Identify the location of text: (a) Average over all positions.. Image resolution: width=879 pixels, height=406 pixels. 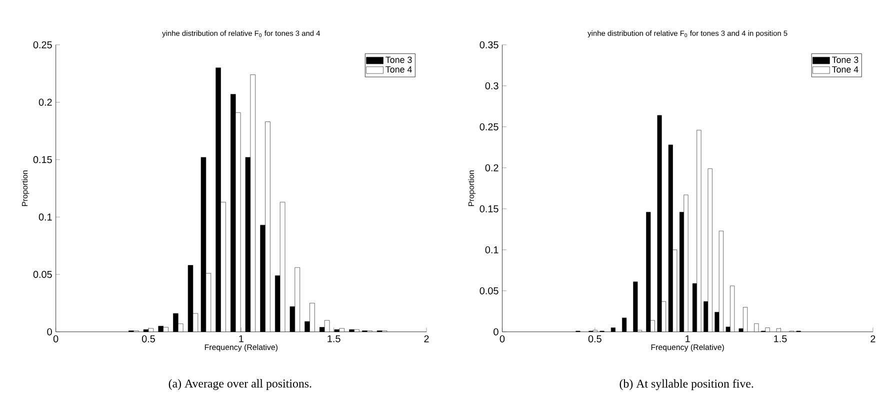
(240, 384).